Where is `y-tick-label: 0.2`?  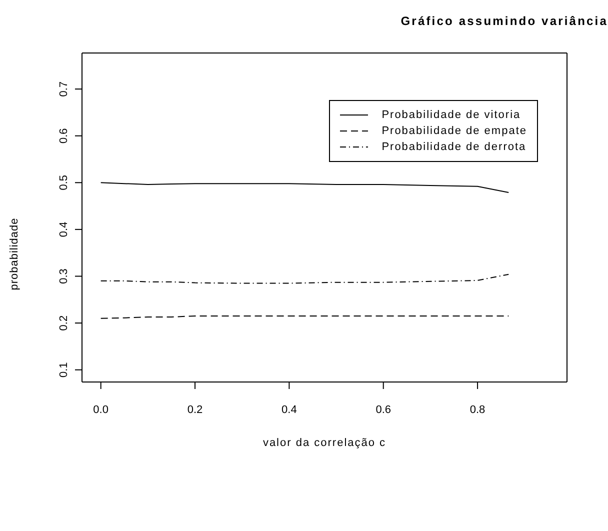 y-tick-label: 0.2 is located at coordinates (64, 323).